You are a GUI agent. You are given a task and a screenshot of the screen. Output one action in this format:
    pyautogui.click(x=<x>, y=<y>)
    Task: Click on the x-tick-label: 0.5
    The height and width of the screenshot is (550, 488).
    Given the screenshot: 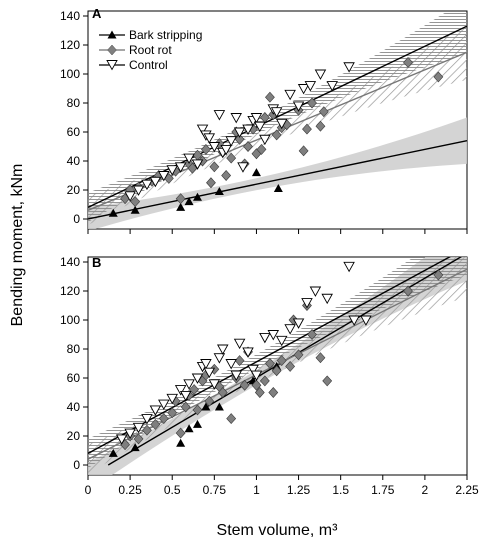 What is the action you would take?
    pyautogui.click(x=172, y=490)
    